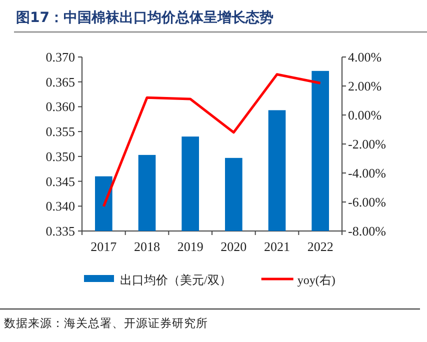 Image resolution: width=427 pixels, height=342 pixels. I want to click on y-tick-label: 0.370, so click(60, 57).